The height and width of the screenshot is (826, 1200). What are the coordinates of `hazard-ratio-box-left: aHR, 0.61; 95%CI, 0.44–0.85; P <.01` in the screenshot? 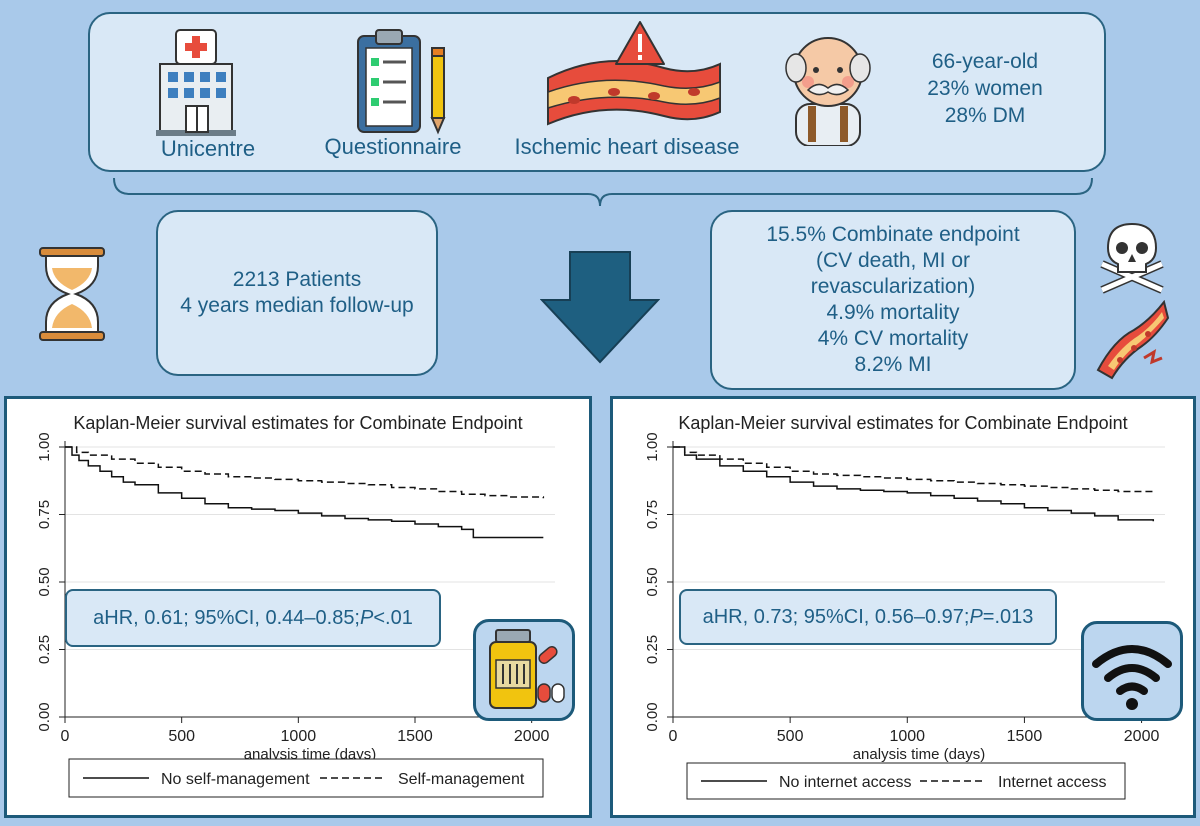 It's located at (253, 618).